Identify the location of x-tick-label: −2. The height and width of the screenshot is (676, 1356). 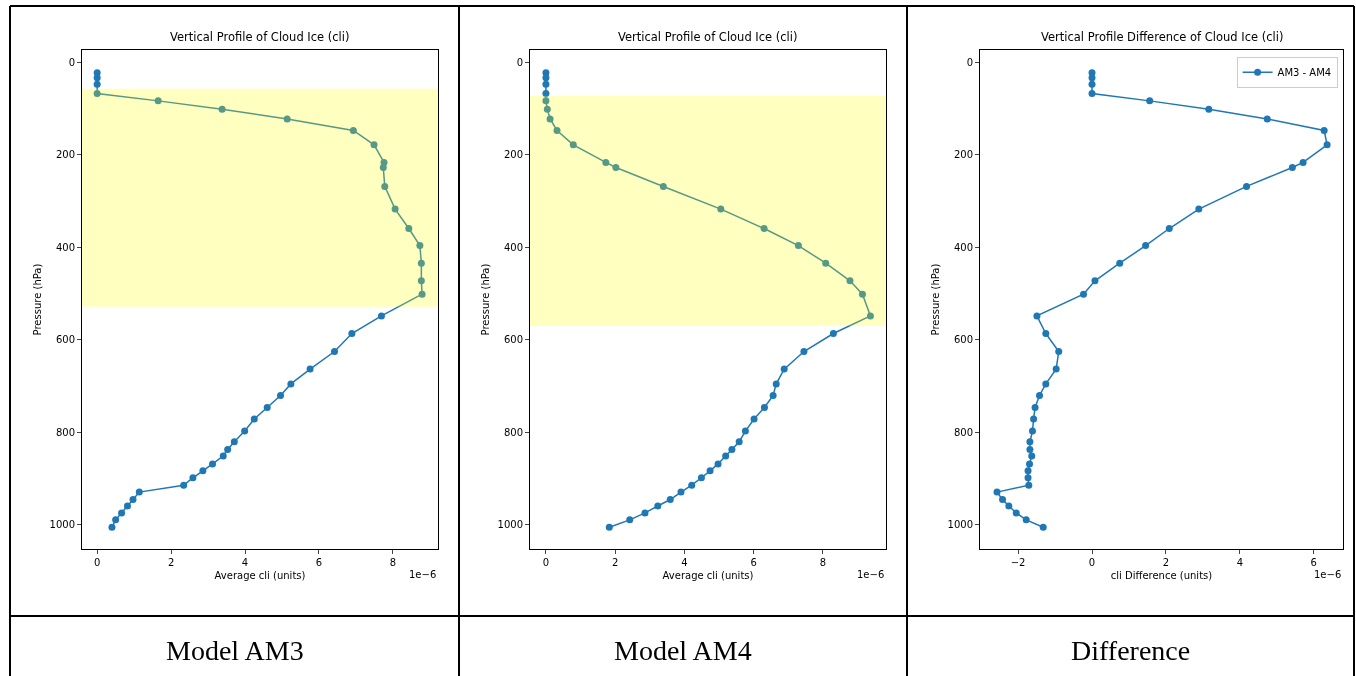
(1018, 562).